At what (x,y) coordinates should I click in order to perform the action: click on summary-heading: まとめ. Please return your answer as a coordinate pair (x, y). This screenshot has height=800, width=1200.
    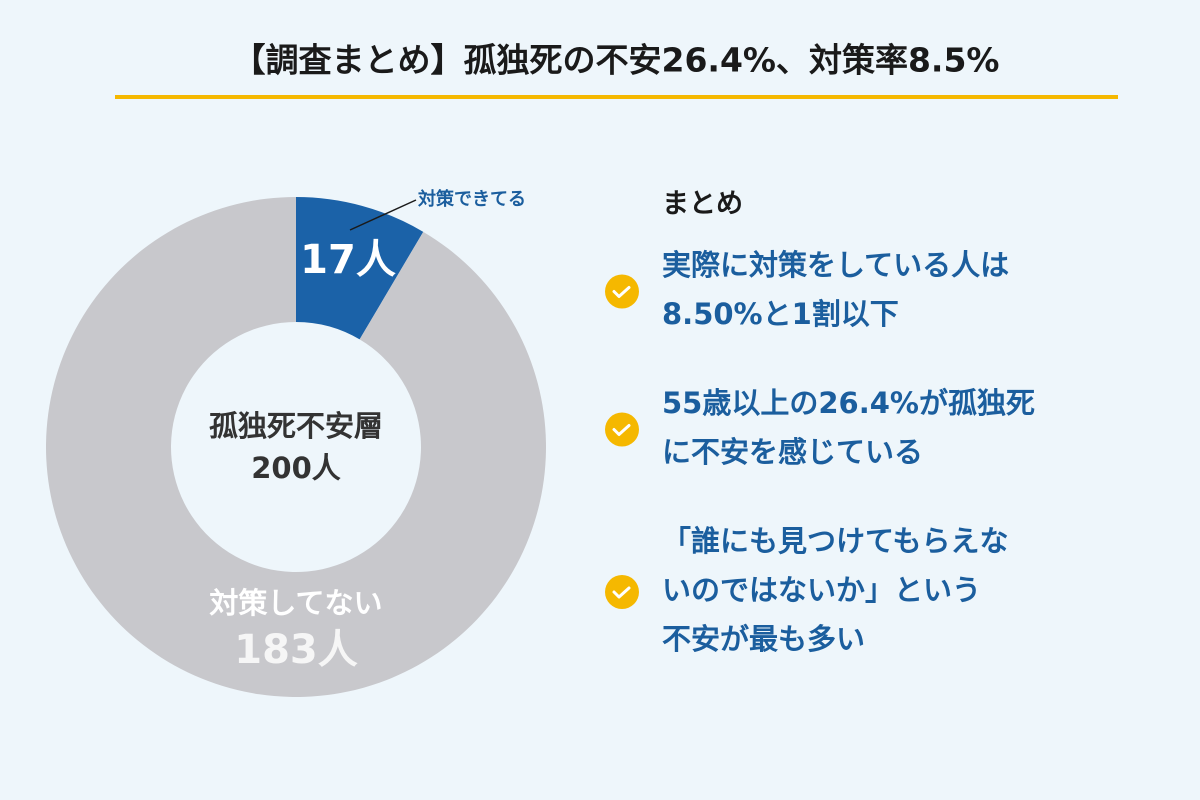
    Looking at the image, I should click on (702, 204).